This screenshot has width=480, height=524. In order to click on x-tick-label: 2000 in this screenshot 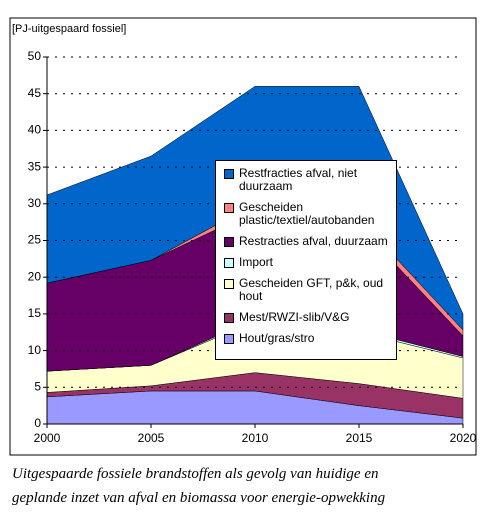, I will do `click(47, 438)`.